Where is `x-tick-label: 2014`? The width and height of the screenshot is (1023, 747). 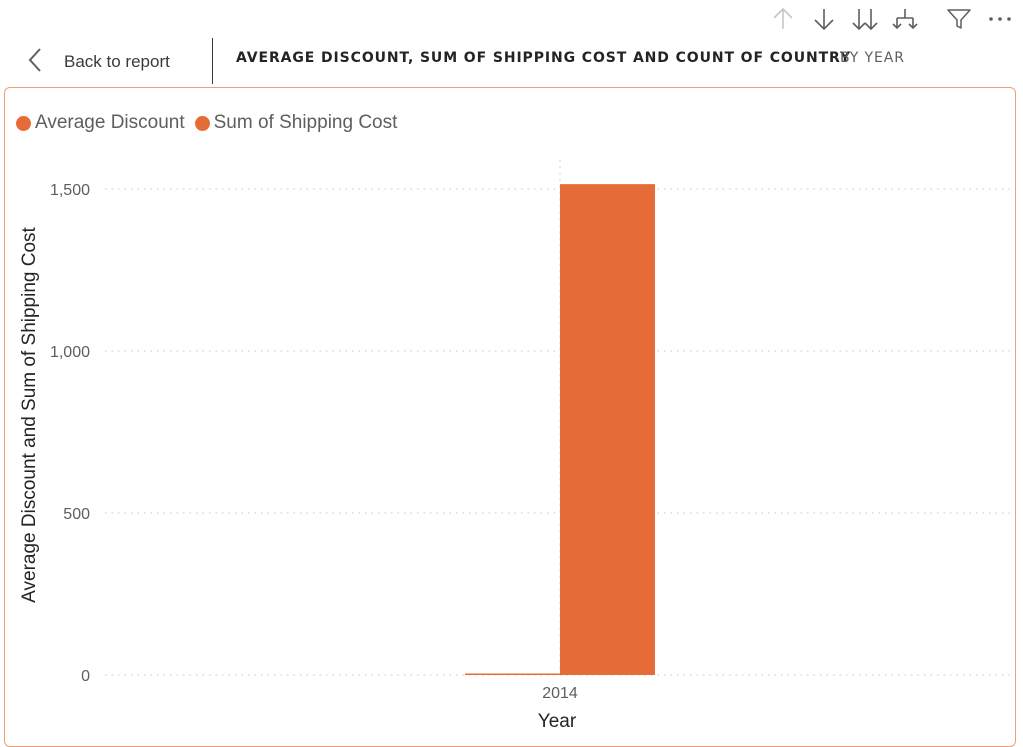 x-tick-label: 2014 is located at coordinates (560, 693).